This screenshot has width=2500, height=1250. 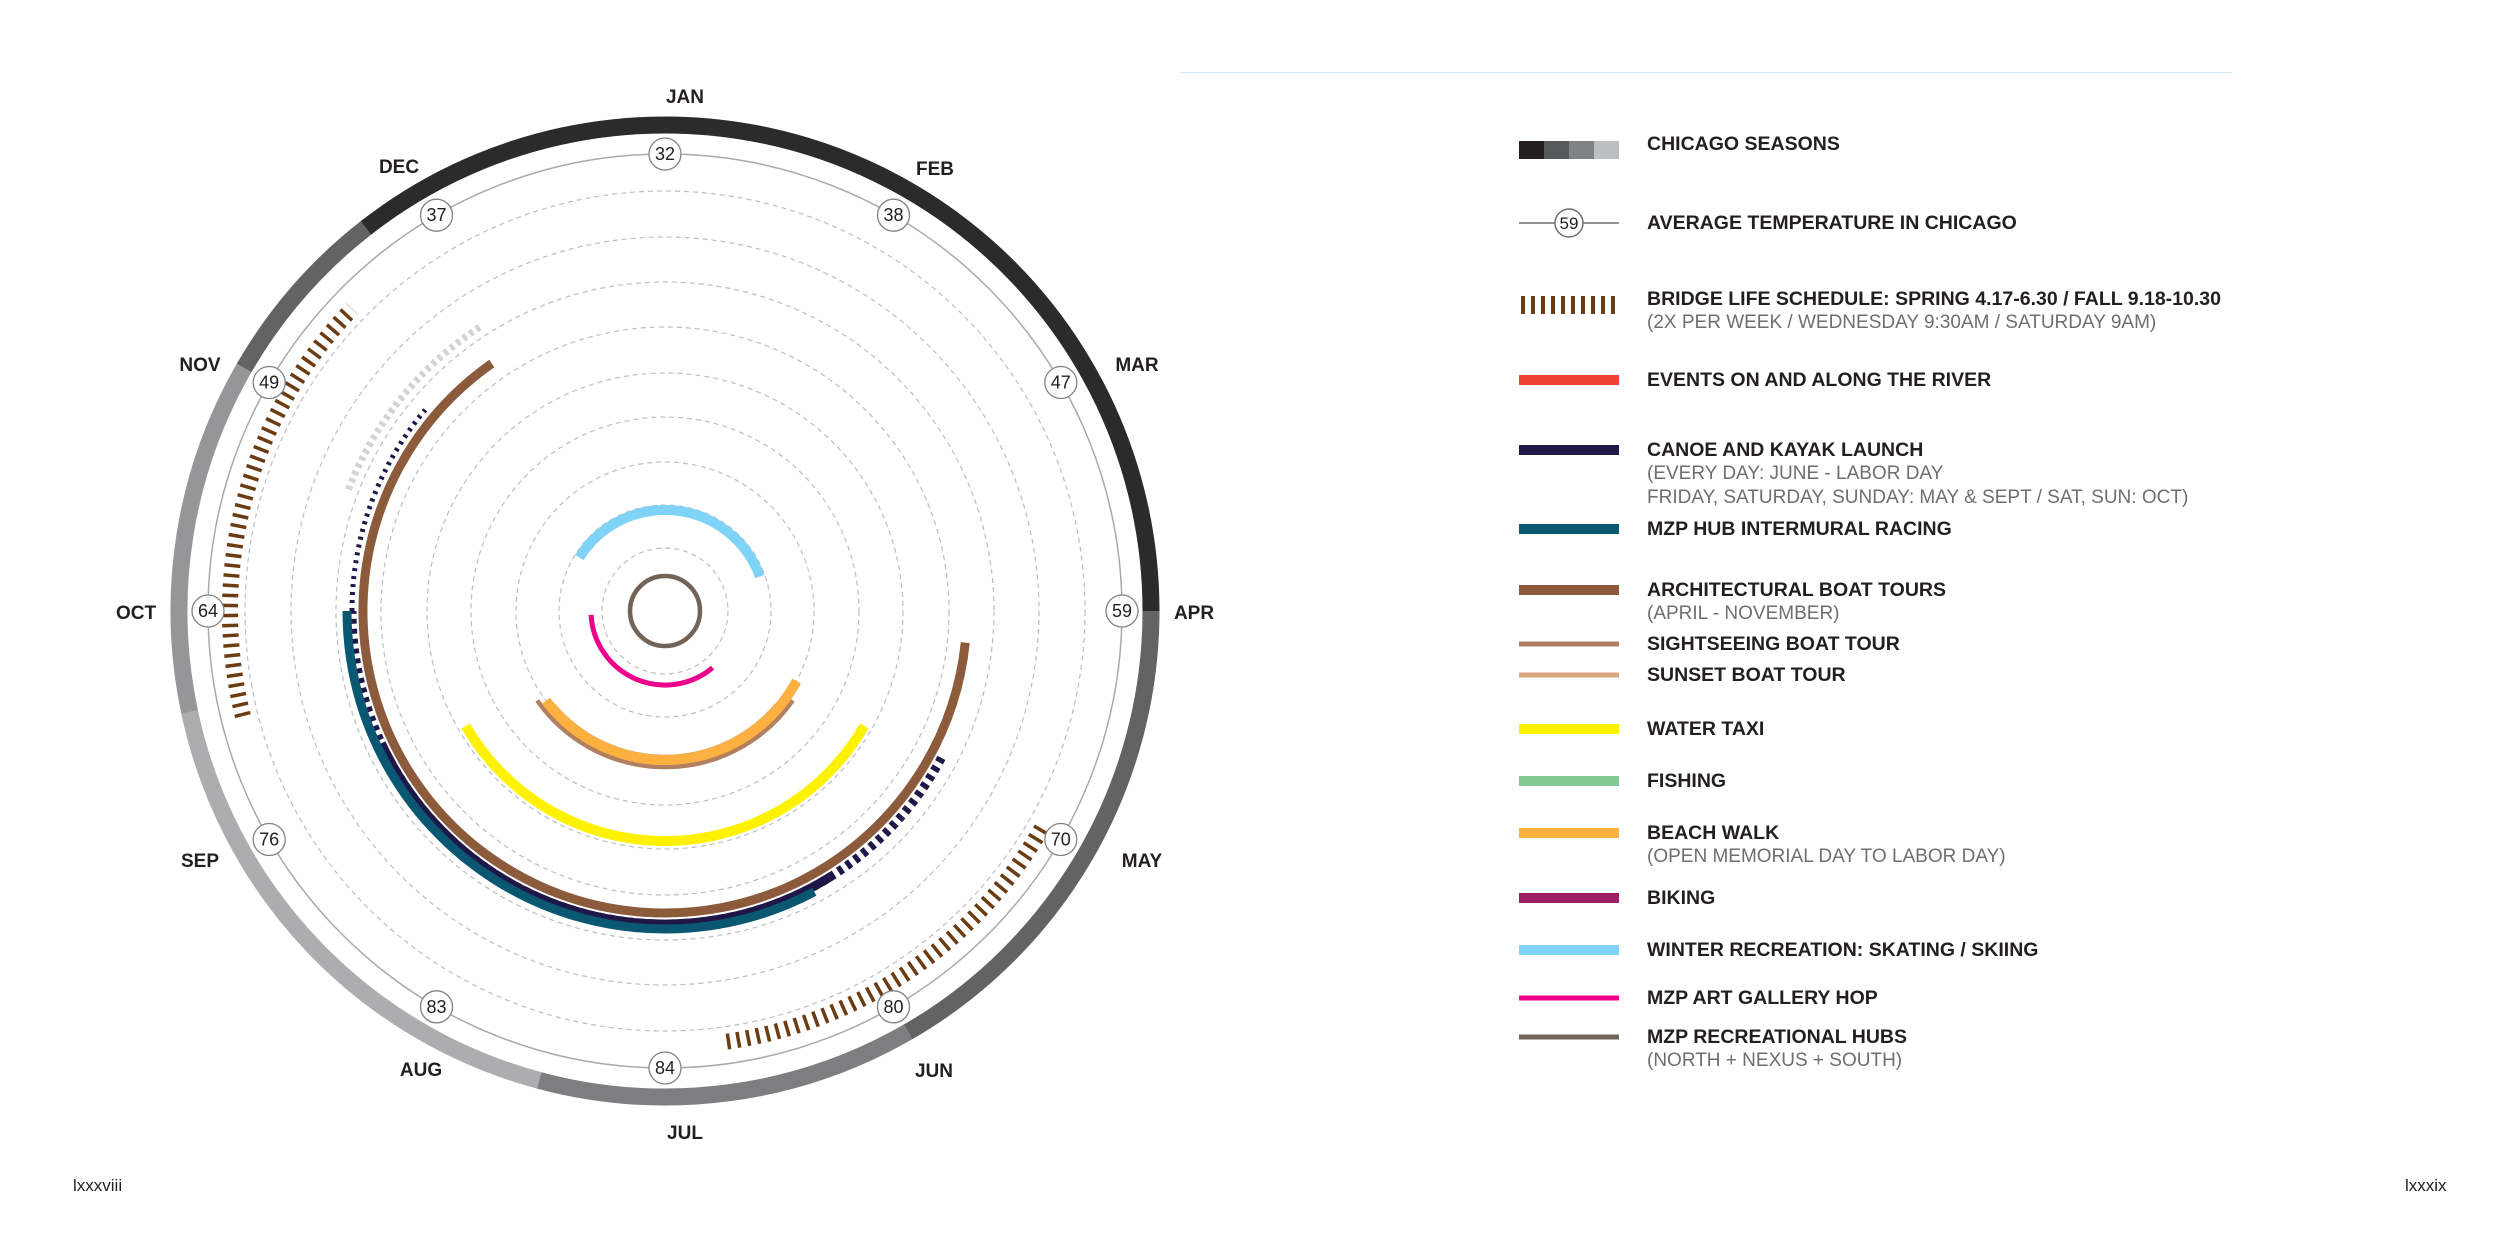 I want to click on legend-title: ARCHITECTURAL BOAT TOURS, so click(x=1796, y=590).